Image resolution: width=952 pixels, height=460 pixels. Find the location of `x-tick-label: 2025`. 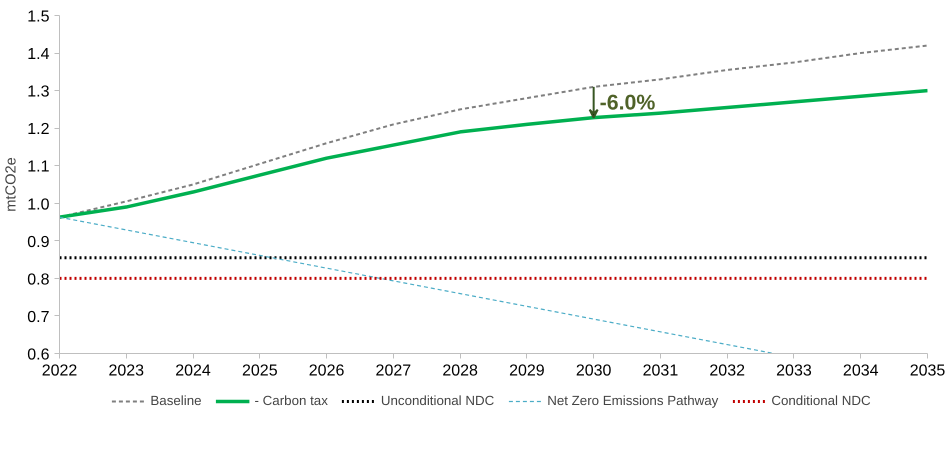

x-tick-label: 2025 is located at coordinates (260, 371).